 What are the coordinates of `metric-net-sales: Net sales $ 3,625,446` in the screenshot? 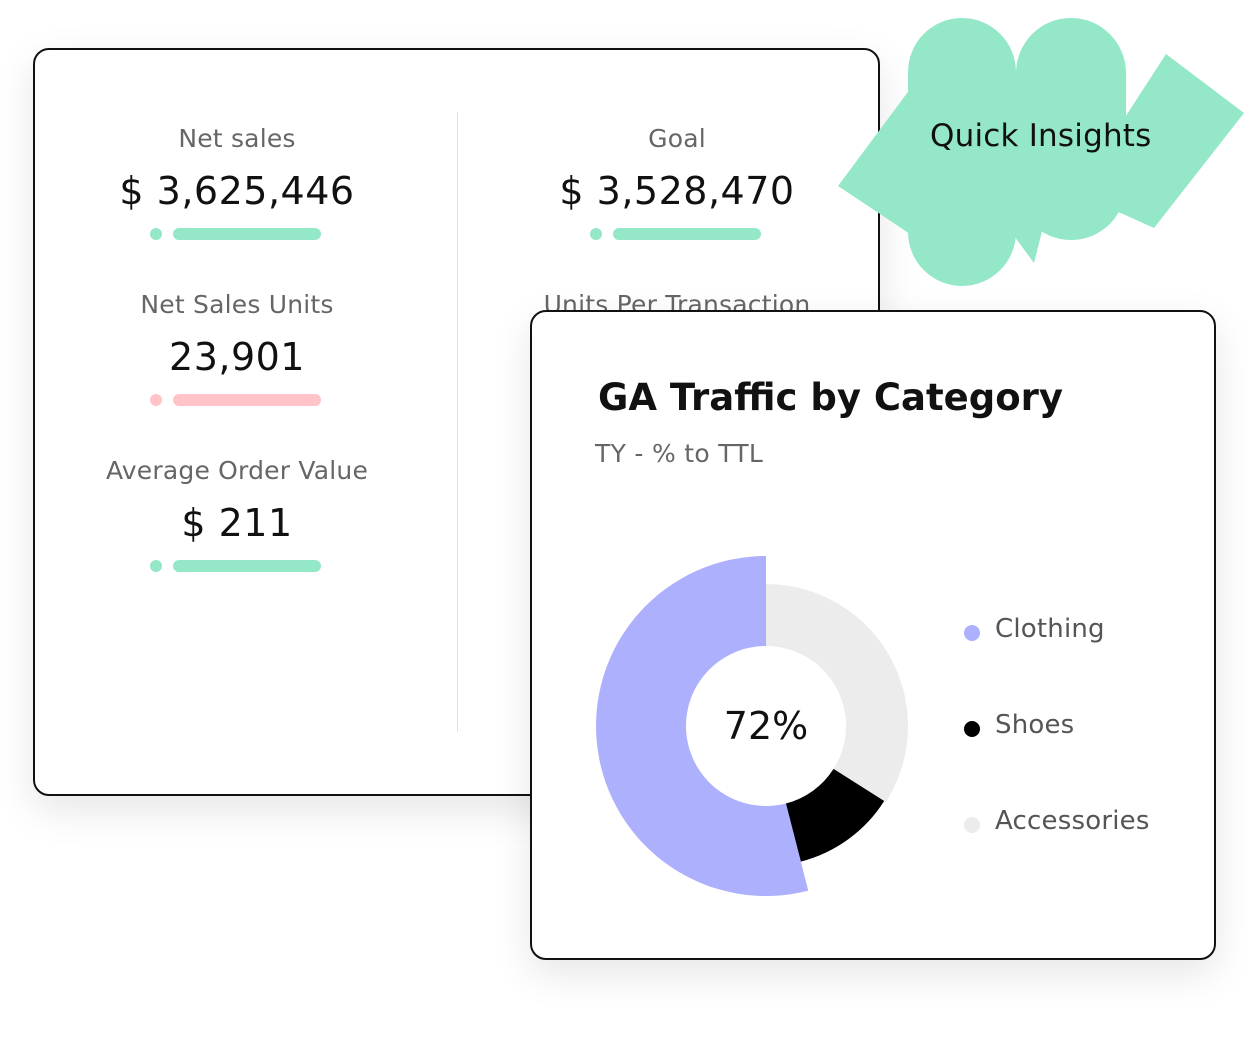 It's located at (237, 181).